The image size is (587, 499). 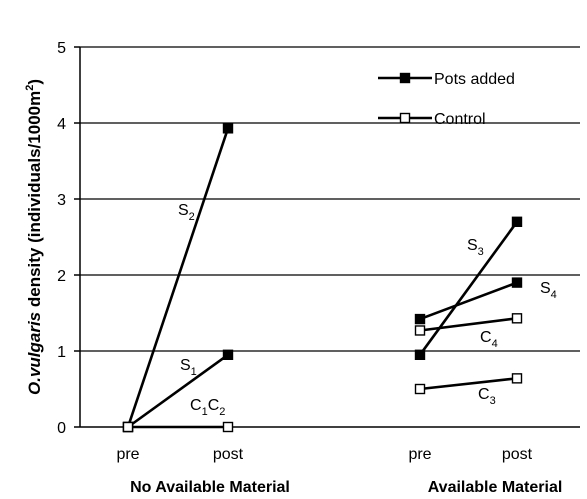 I want to click on y-axis-label: O.vulgaris density (individuals/1000m2), so click(x=34, y=237).